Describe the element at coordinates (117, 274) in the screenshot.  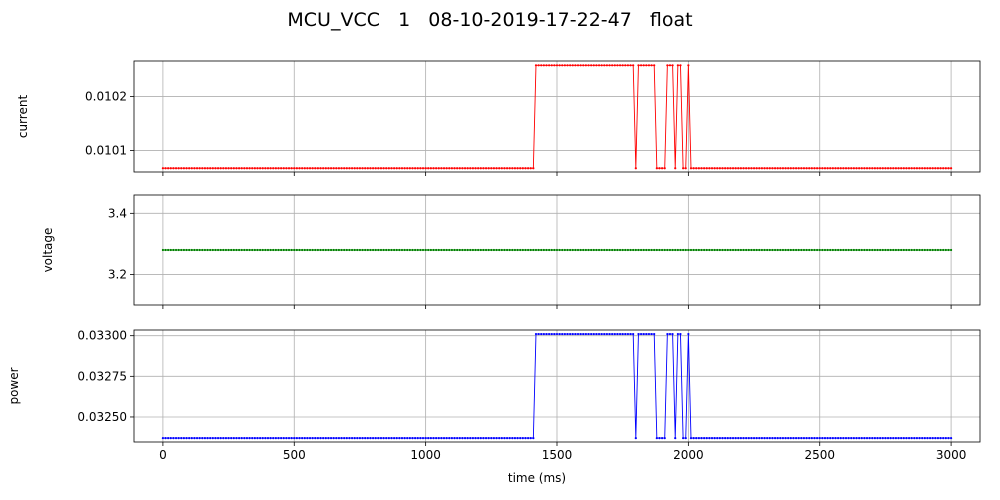
I see `y-tick-label: 3.2` at that location.